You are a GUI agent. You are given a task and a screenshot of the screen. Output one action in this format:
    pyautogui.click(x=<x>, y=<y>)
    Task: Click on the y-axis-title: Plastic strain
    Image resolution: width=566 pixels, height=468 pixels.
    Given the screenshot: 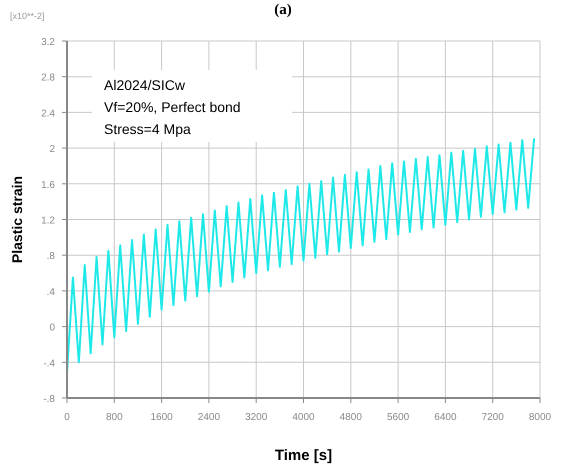 What is the action you would take?
    pyautogui.click(x=17, y=220)
    